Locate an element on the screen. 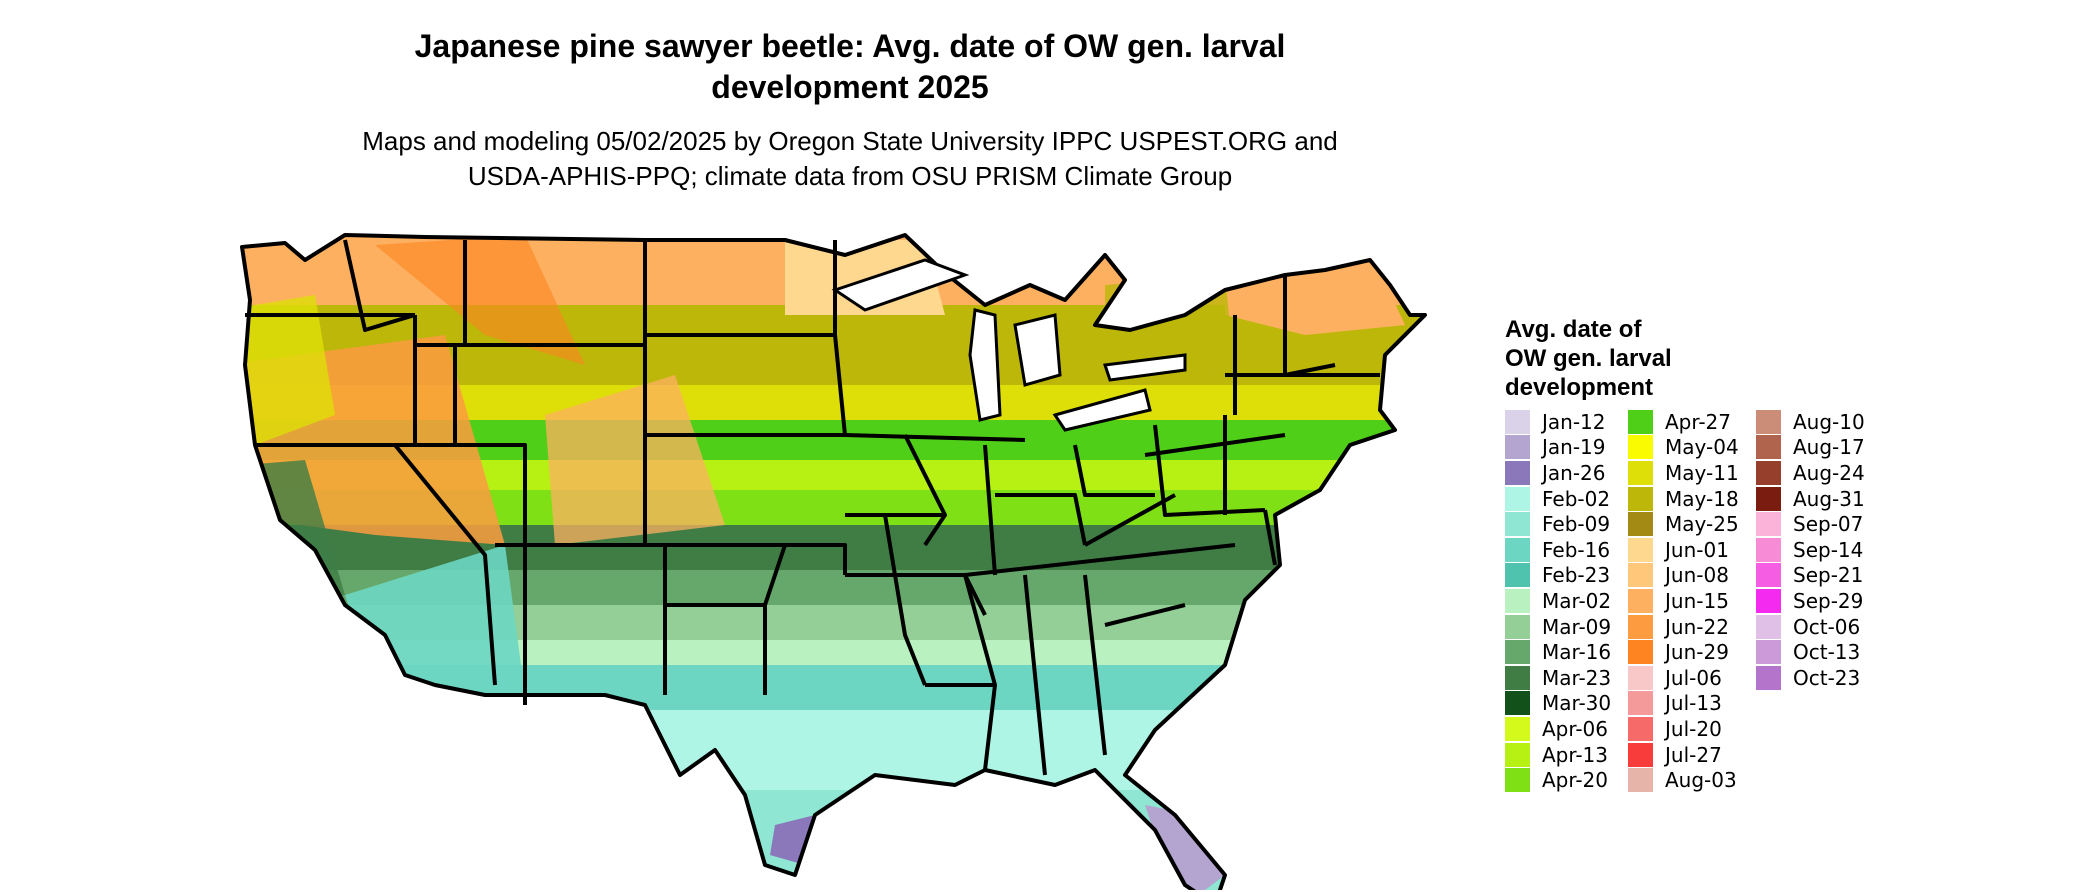  legend-item: Aug-10 is located at coordinates (1810, 422).